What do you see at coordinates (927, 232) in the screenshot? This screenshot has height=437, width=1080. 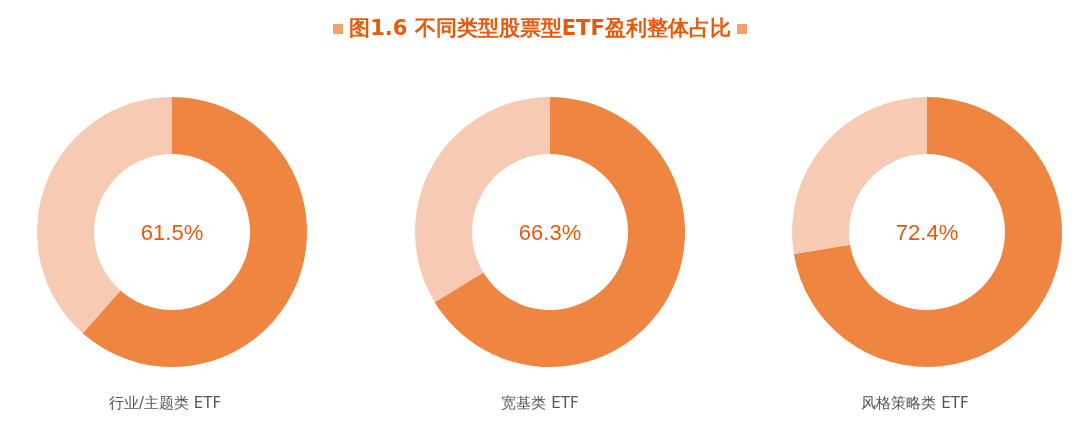 I see `text: 72.4%` at bounding box center [927, 232].